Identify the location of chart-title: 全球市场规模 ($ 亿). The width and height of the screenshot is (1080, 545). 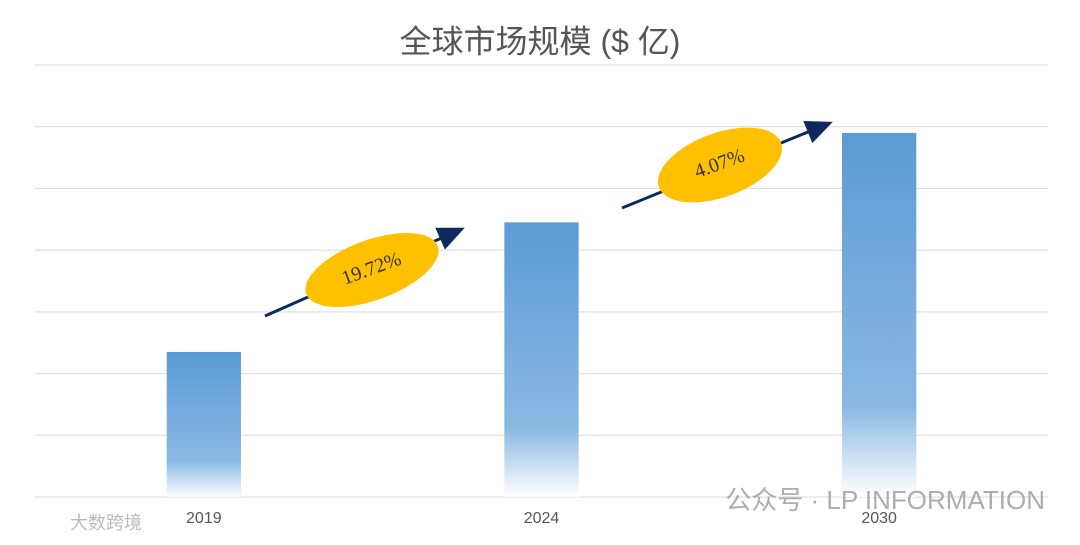
(540, 41).